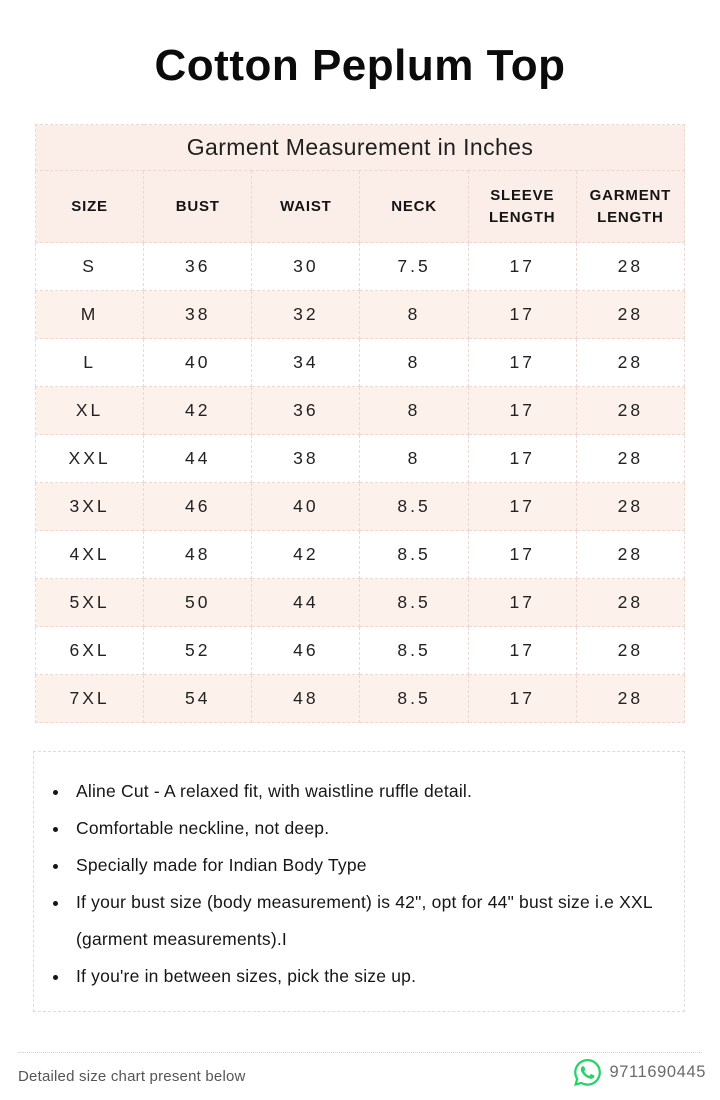  What do you see at coordinates (132, 1076) in the screenshot?
I see `footer-note: Detailed size chart present below` at bounding box center [132, 1076].